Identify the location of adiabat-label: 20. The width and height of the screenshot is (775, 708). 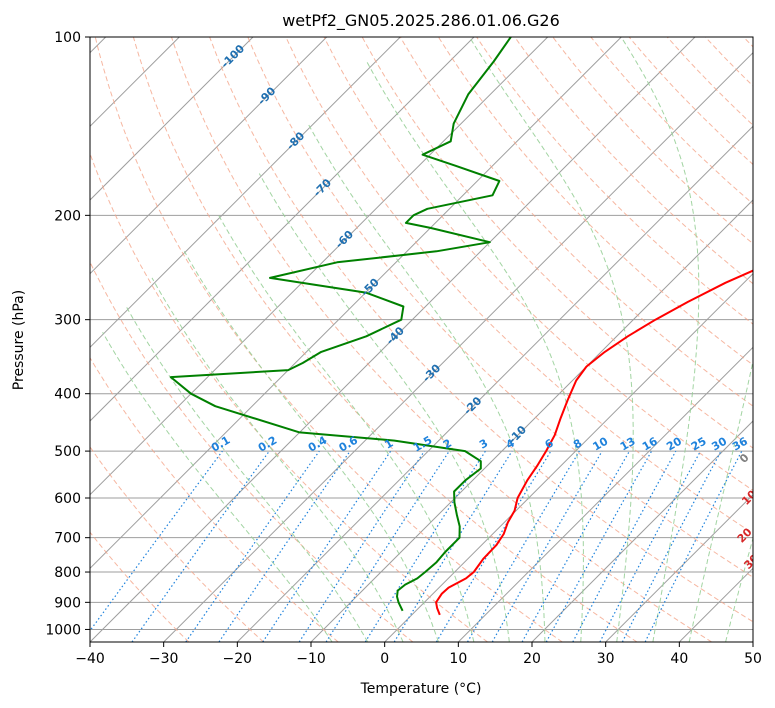
(745, 535).